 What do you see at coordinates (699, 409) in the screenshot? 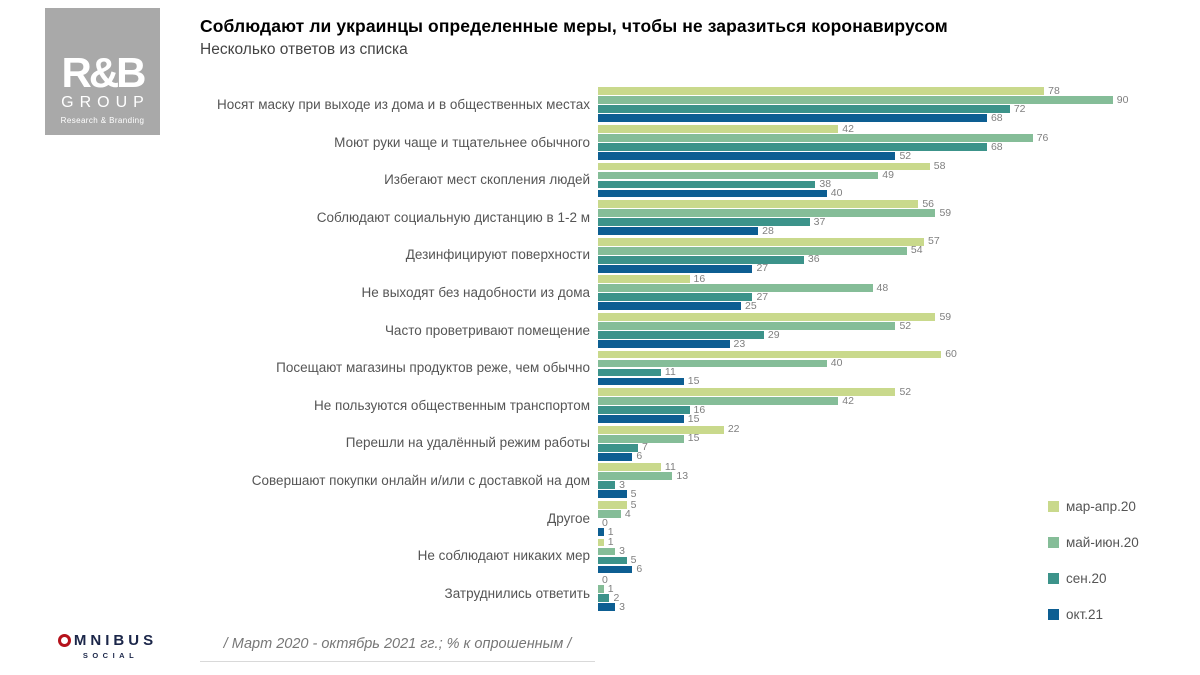
I see `bar-value-label: 16` at bounding box center [699, 409].